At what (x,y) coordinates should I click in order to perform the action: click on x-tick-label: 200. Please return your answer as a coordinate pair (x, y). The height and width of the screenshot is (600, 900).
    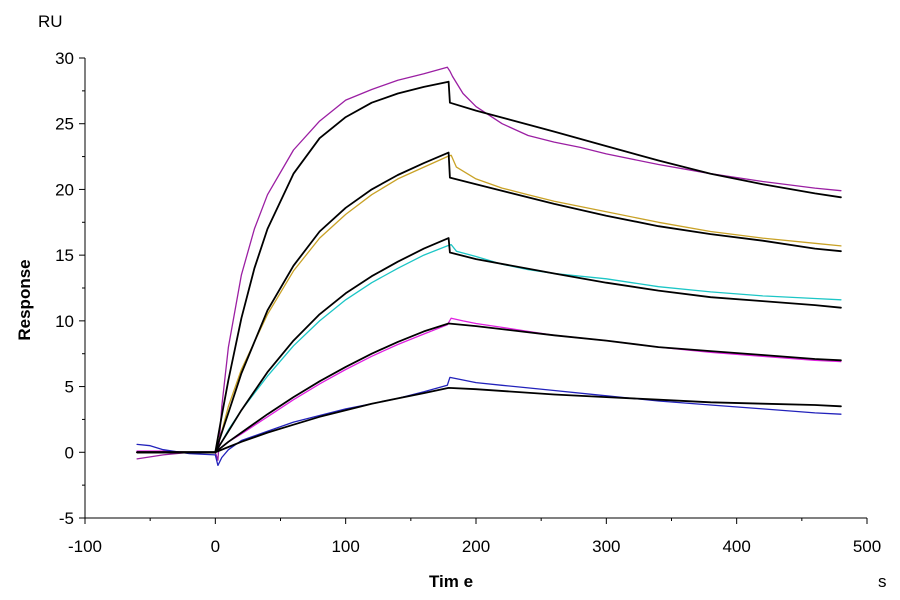
    Looking at the image, I should click on (476, 546).